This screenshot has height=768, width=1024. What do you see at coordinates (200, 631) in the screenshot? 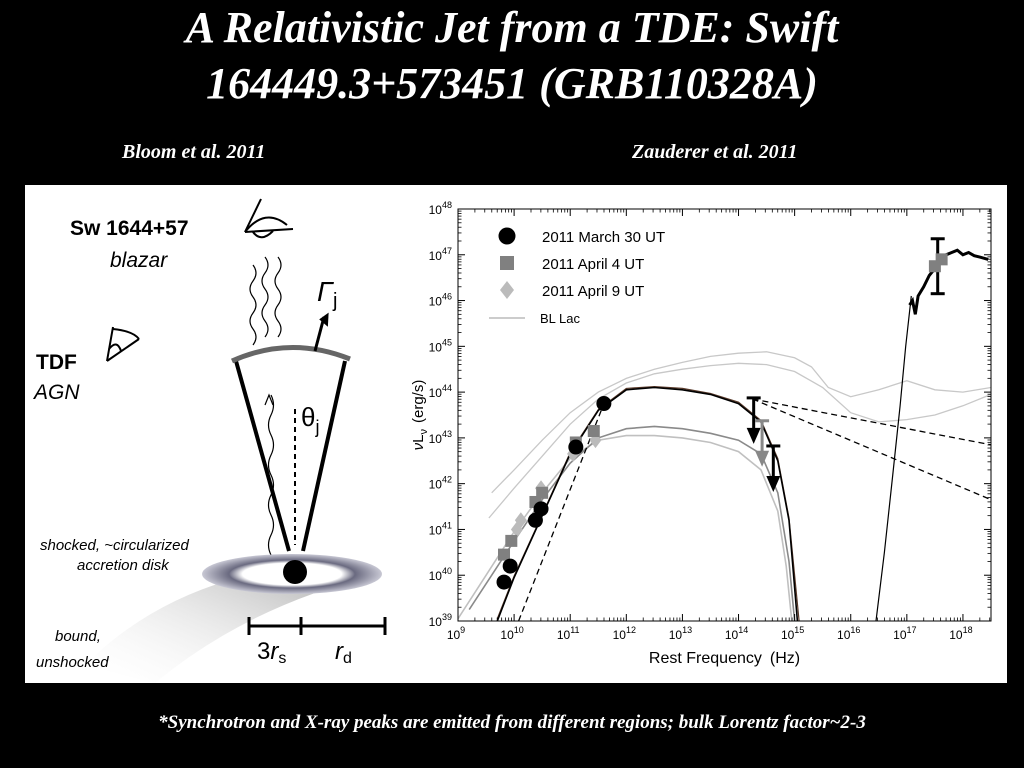
I see `bound-stream-shape` at bounding box center [200, 631].